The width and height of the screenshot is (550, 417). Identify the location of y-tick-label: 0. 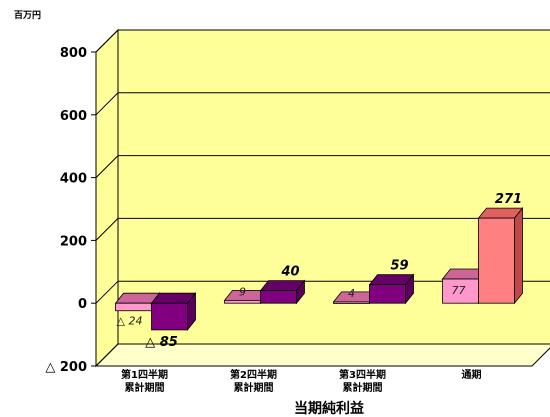
(82, 304).